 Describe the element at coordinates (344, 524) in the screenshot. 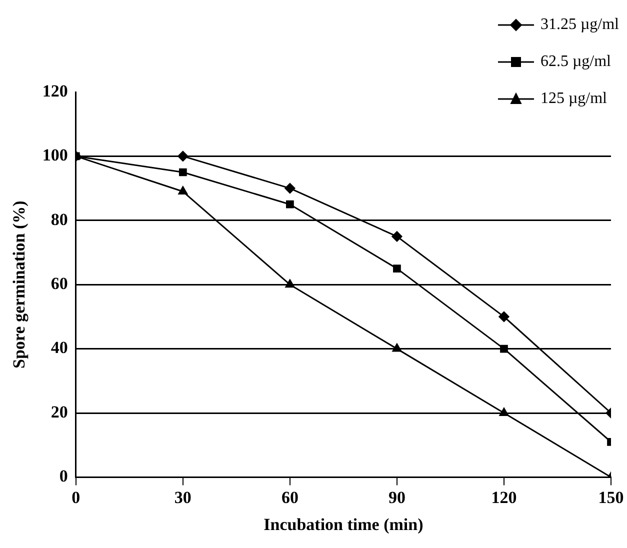

I see `x-axis-title: Incubation time (min)` at that location.